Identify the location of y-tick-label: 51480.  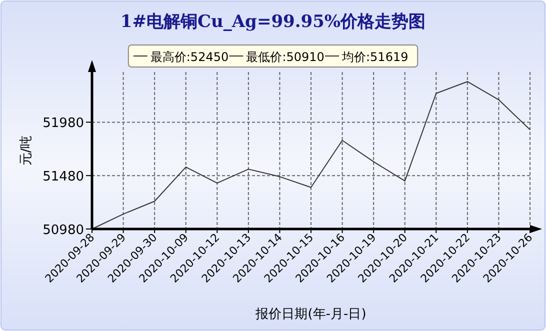
(63, 177).